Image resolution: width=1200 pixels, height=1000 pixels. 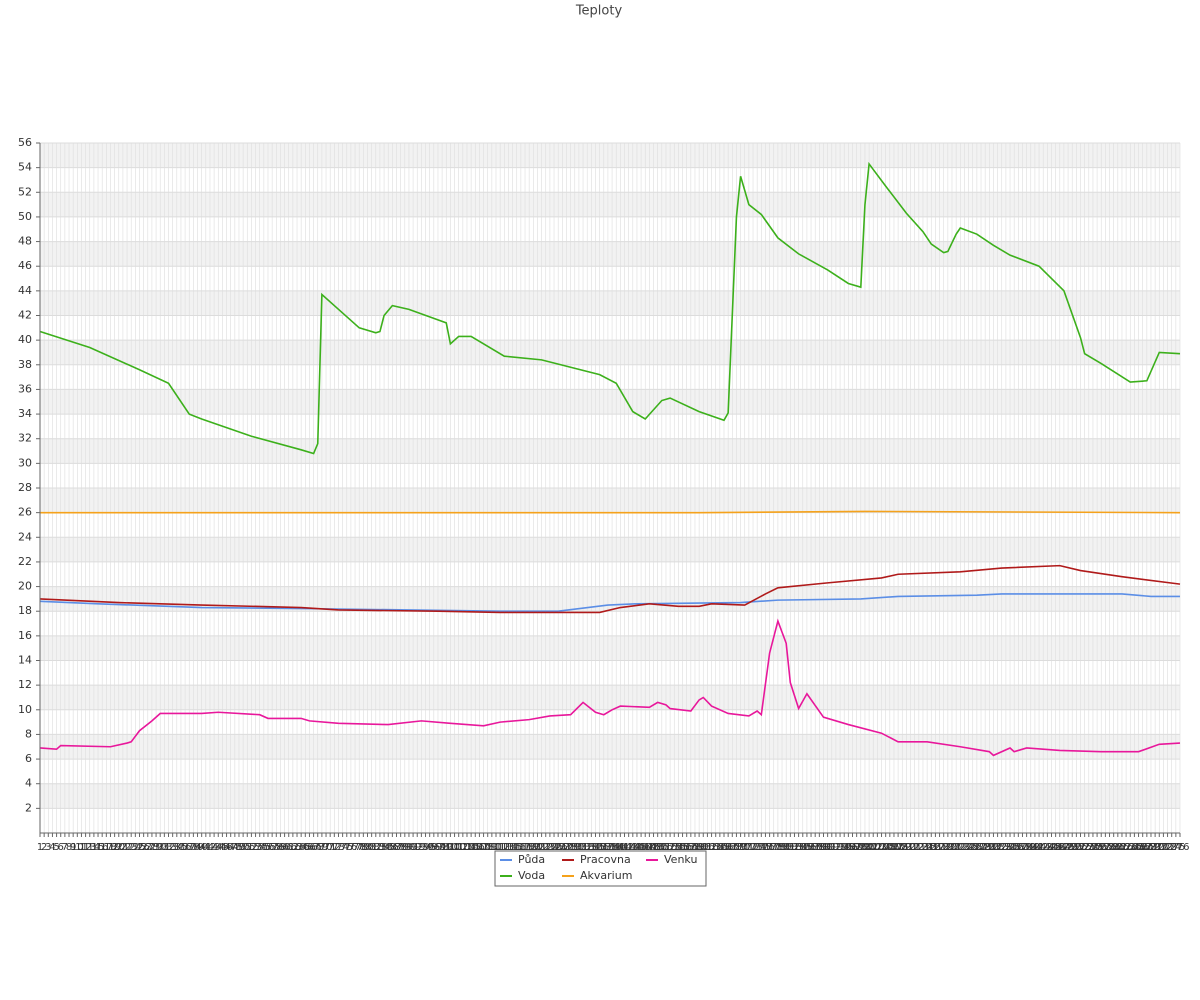 I want to click on legend-label: Voda, so click(x=531, y=875).